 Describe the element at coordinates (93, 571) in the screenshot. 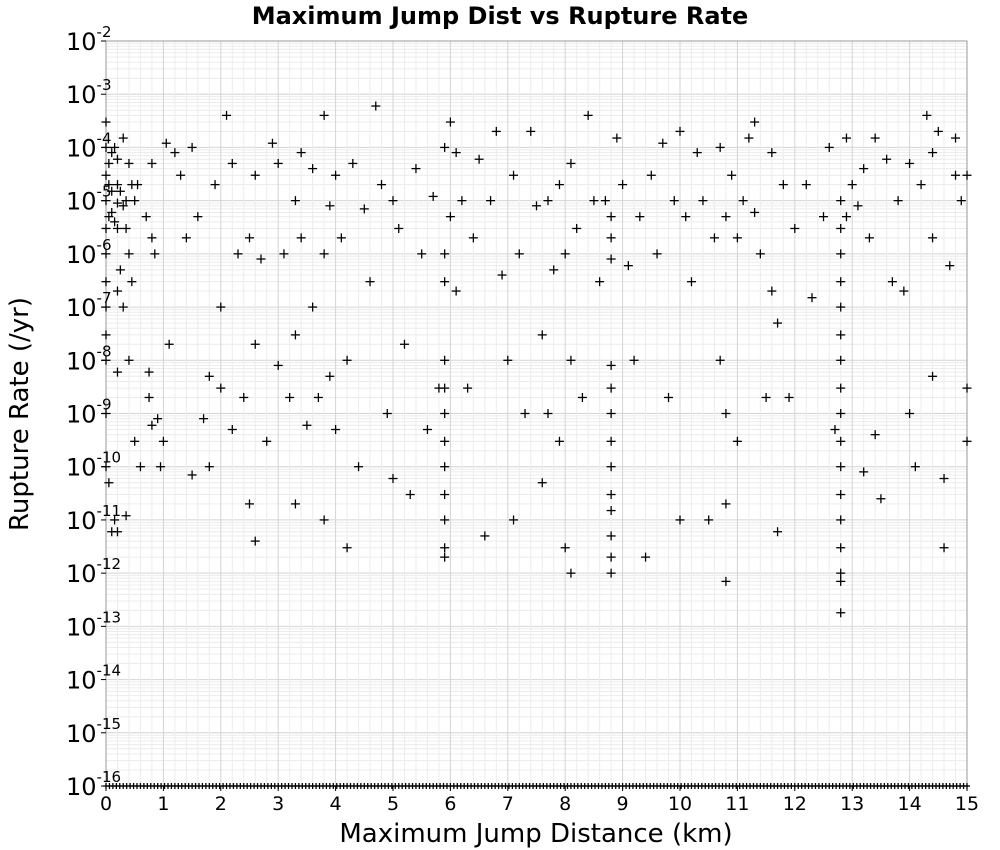

I see `y-tick-label: 10⁻¹²` at that location.